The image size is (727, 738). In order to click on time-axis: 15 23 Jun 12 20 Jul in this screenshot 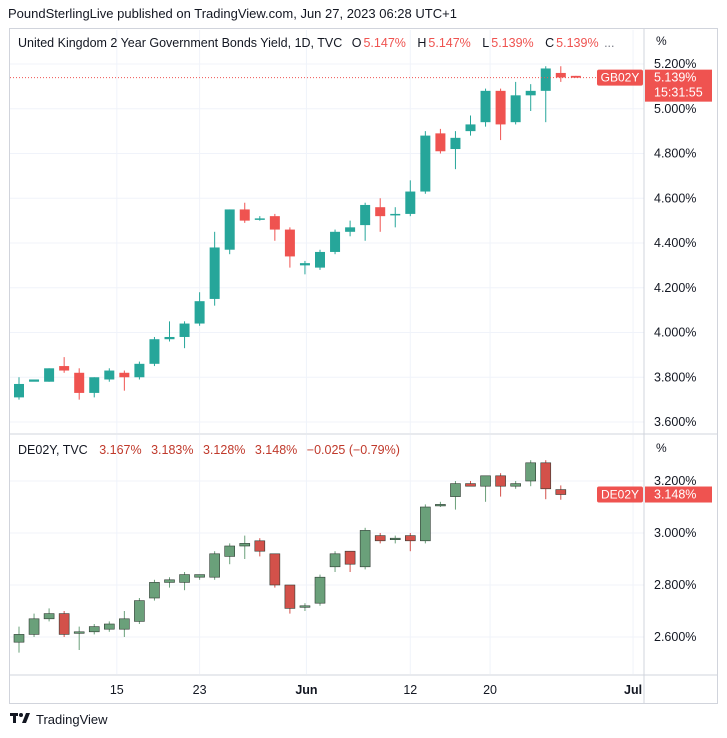, I will do `click(376, 690)`.